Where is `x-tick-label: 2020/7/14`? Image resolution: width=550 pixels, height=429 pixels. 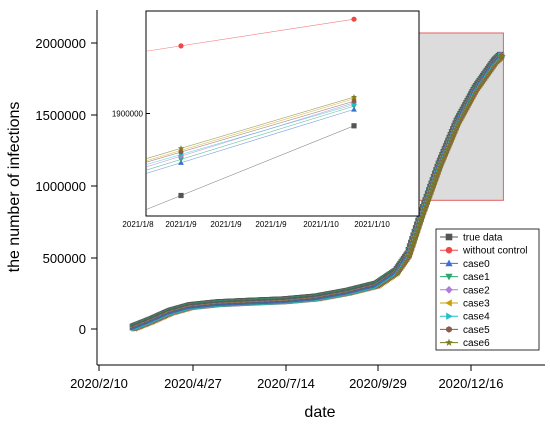 x-tick-label: 2020/7/14 is located at coordinates (286, 383).